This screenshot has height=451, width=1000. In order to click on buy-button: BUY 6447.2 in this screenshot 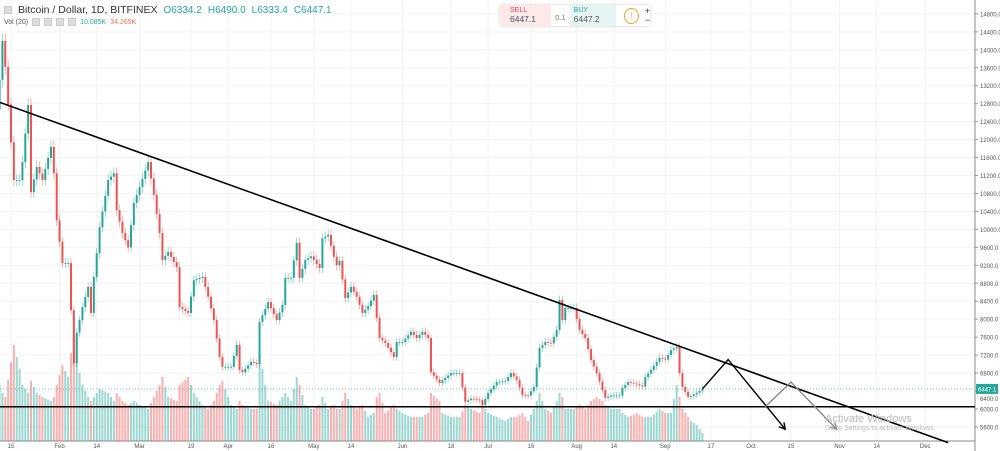, I will do `click(592, 15)`.